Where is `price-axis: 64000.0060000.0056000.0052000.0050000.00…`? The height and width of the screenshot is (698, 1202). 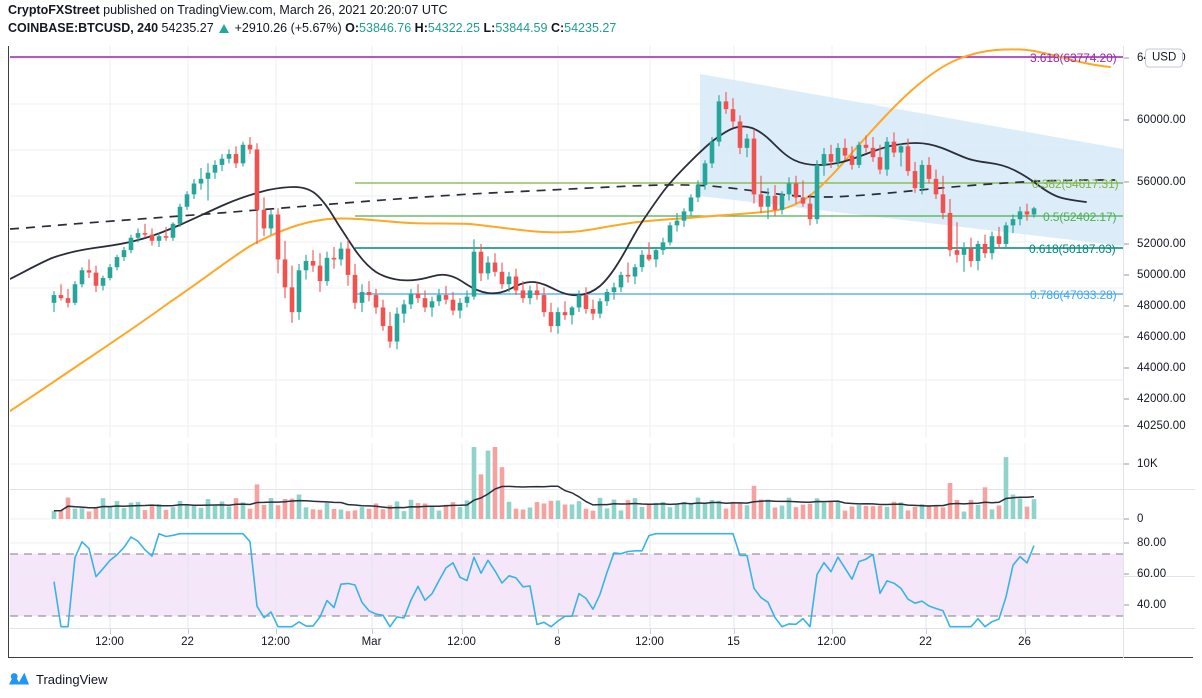
price-axis: 64000.0060000.0056000.0052000.0050000.00… is located at coordinates (1159, 352).